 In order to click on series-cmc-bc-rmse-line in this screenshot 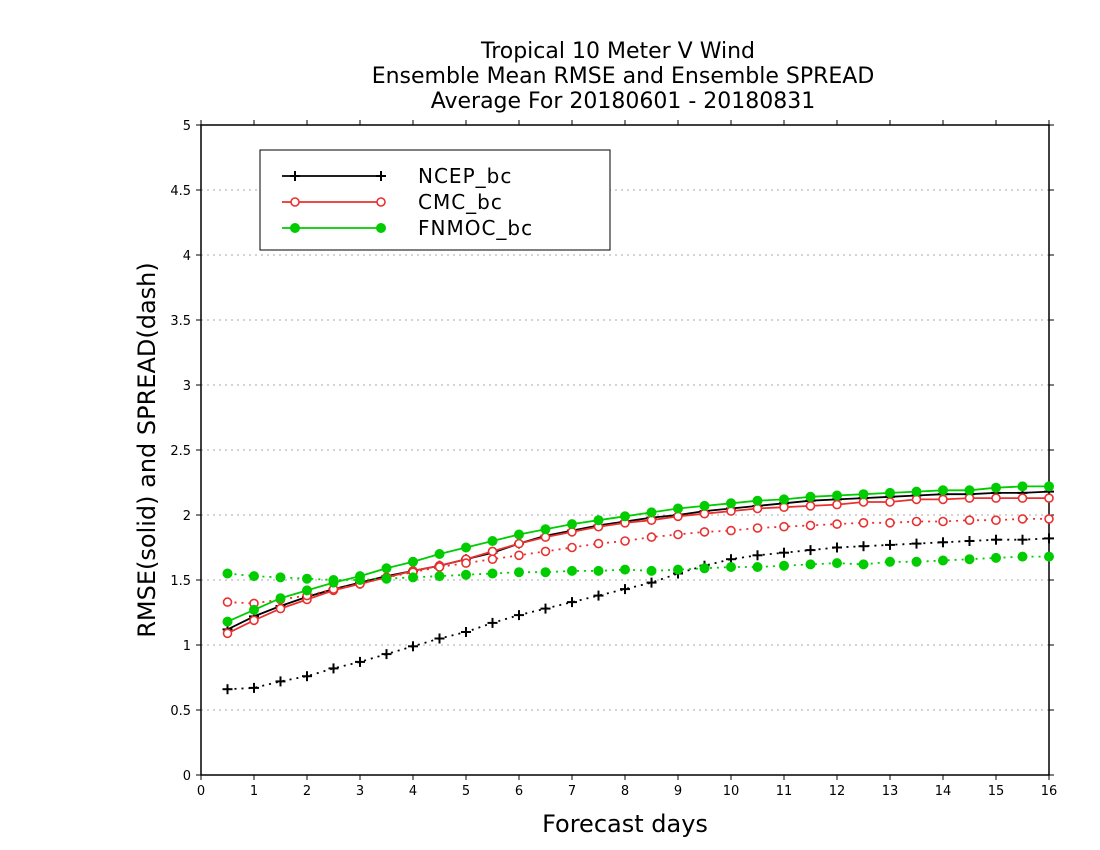, I will do `click(638, 566)`.